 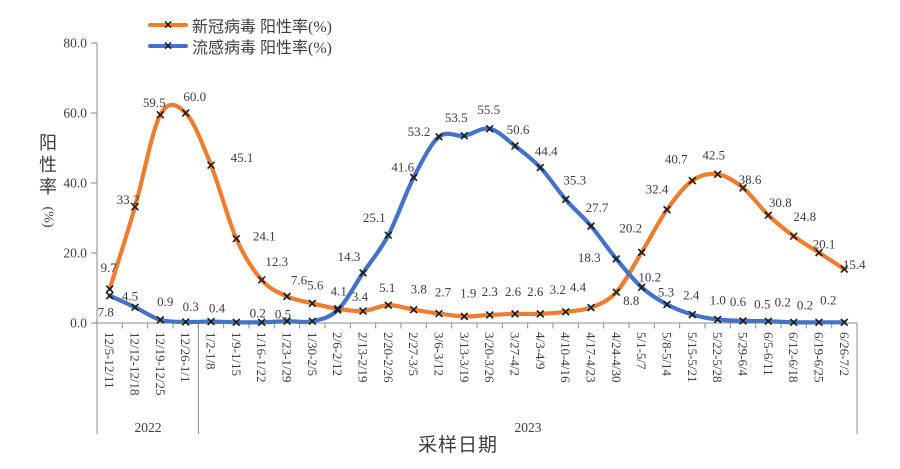 What do you see at coordinates (264, 236) in the screenshot?
I see `covid-data-label: 24.1` at bounding box center [264, 236].